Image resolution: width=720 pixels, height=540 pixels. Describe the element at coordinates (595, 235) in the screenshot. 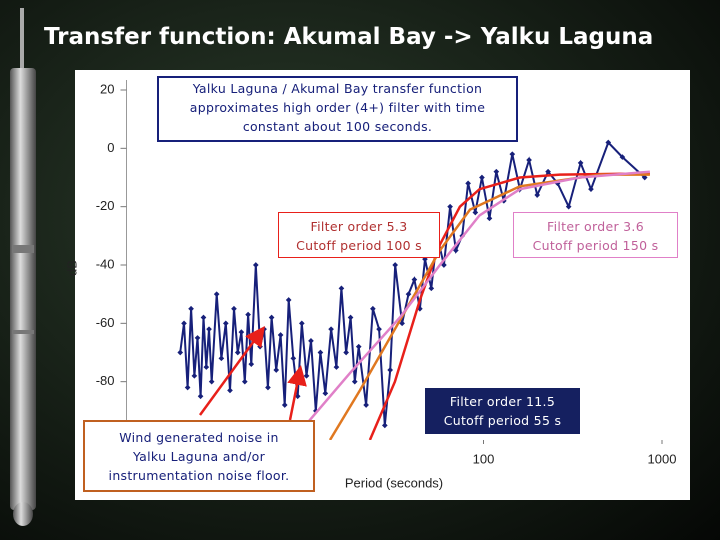

I see `annotation: Filter order 3.6 Cutoff period 150 s` at that location.